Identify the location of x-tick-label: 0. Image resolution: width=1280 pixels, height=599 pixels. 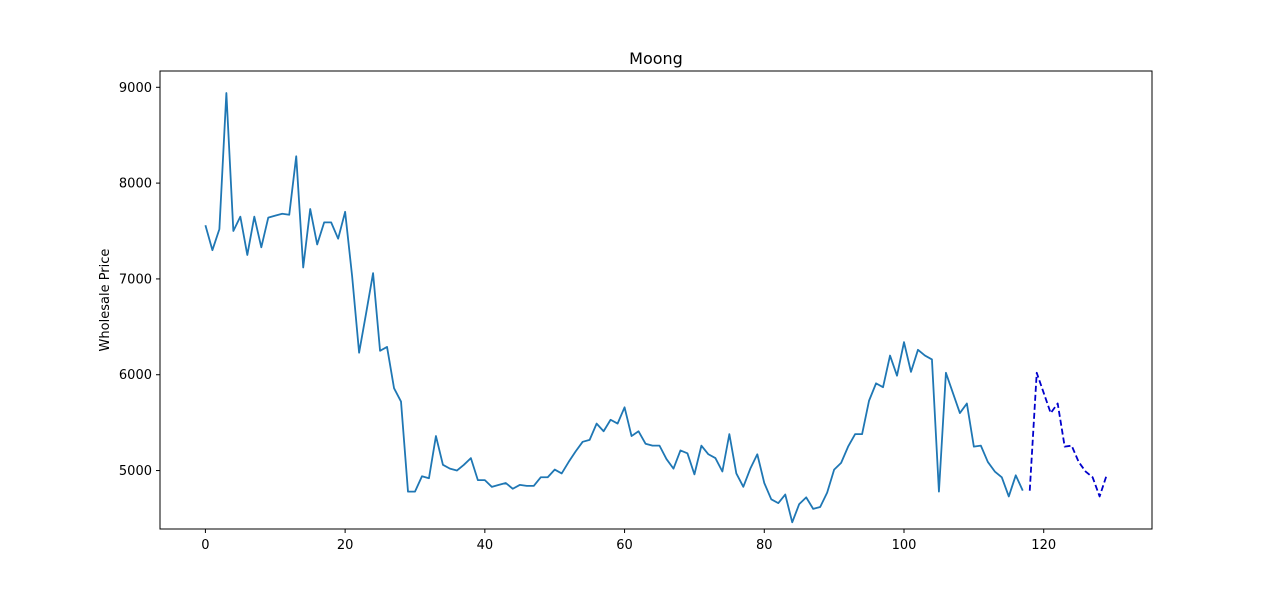
(205, 545).